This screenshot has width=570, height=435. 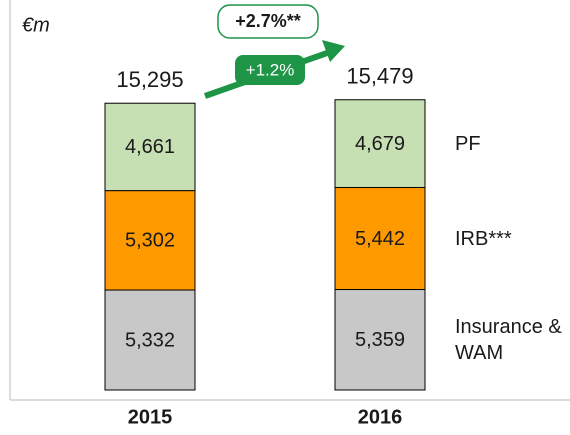 I want to click on data-label: 4,661, so click(x=150, y=147).